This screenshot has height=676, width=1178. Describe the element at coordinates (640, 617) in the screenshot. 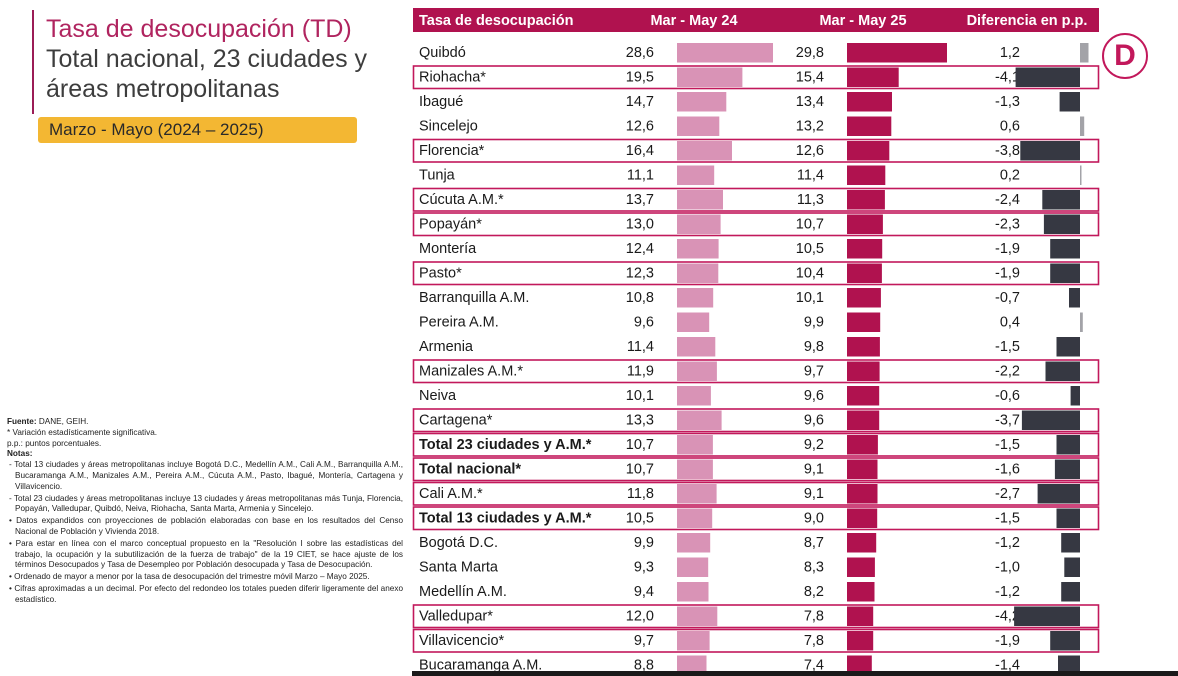

I see `value-2024: 12,0` at that location.